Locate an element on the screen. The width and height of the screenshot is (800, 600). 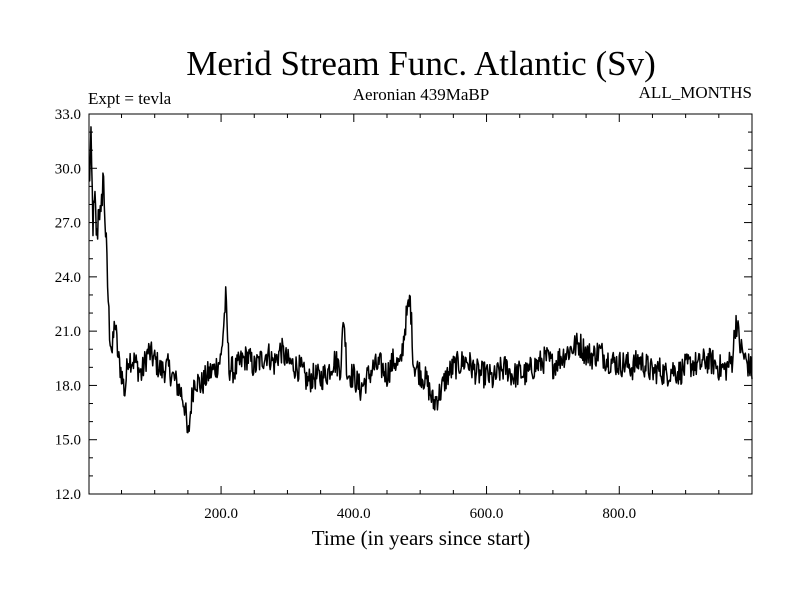
y-tick-label: 24.0 is located at coordinates (68, 278).